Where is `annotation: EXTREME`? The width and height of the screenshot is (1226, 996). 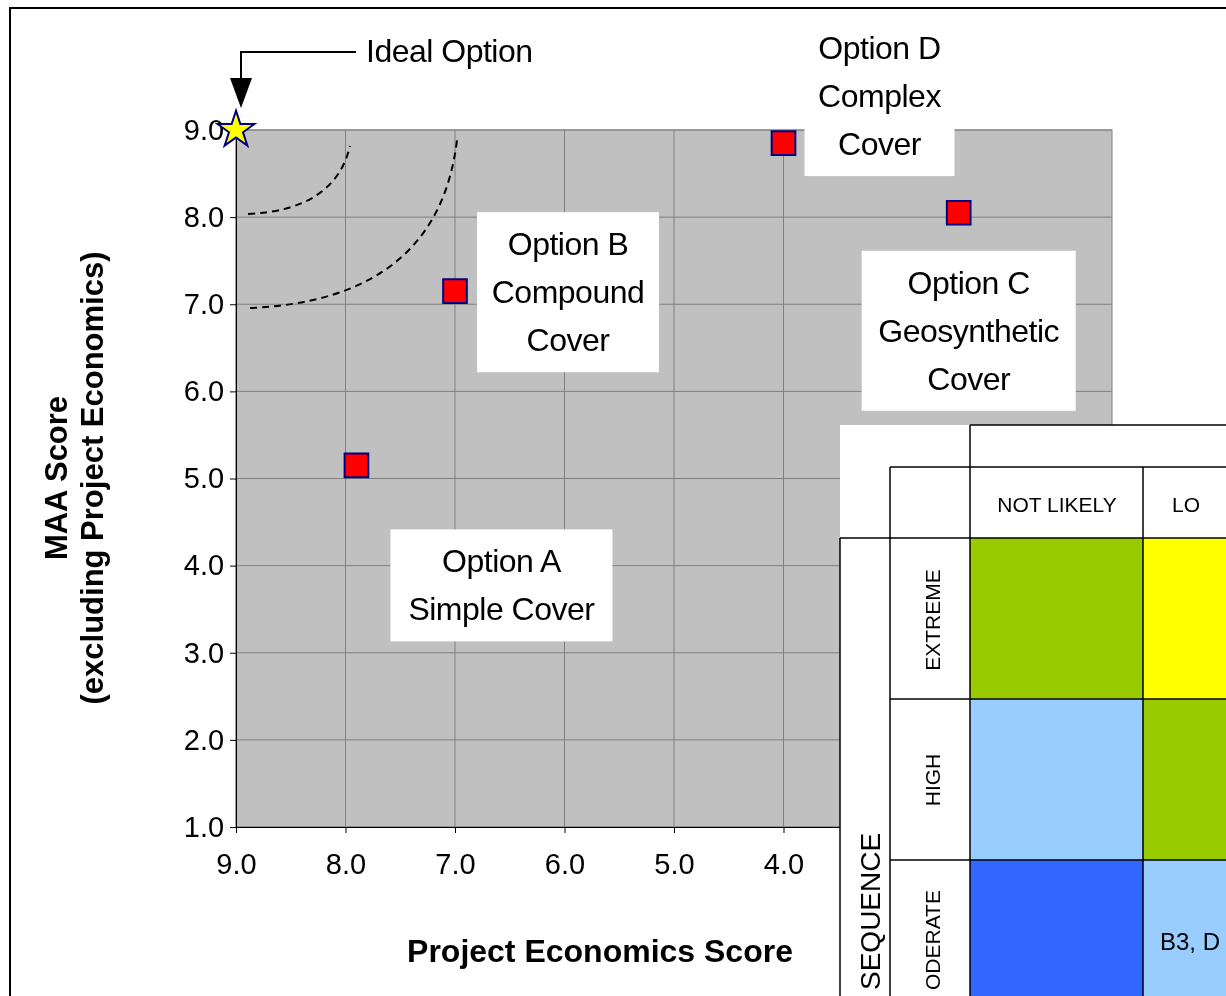
annotation: EXTREME is located at coordinates (932, 620).